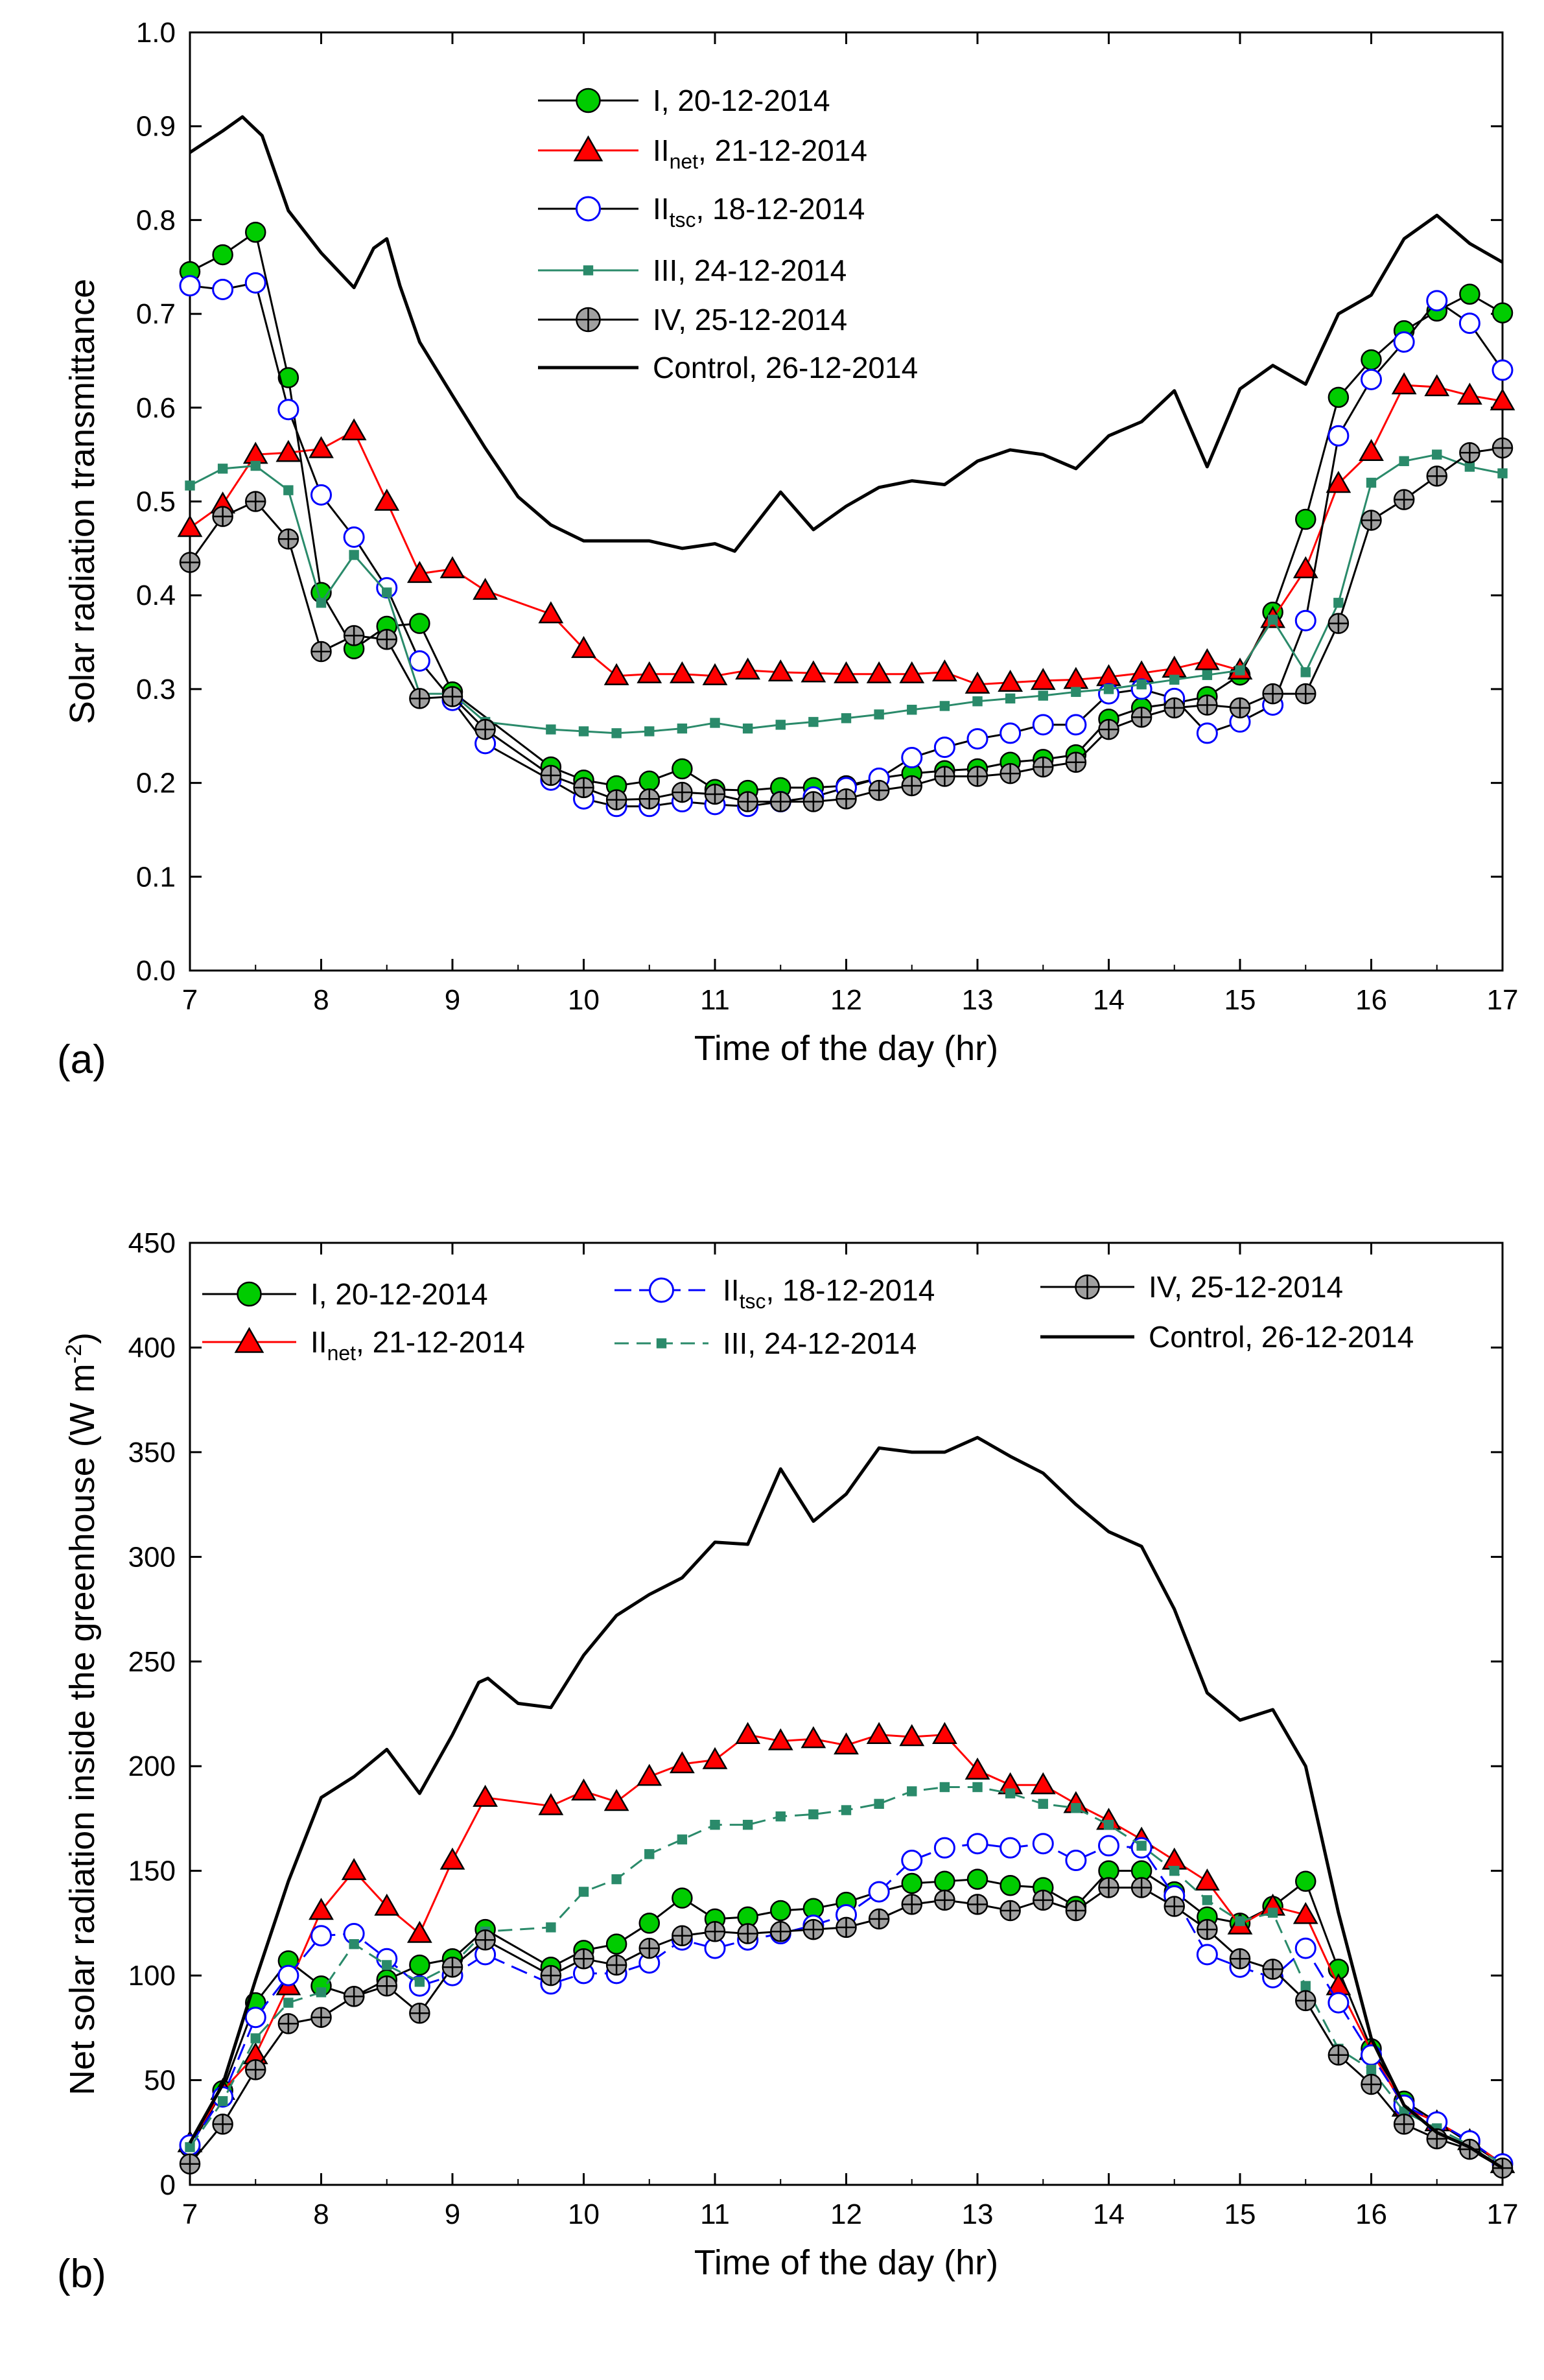 The height and width of the screenshot is (2380, 1544). I want to click on legend-label: Control, 26-12-2014, so click(1281, 1337).